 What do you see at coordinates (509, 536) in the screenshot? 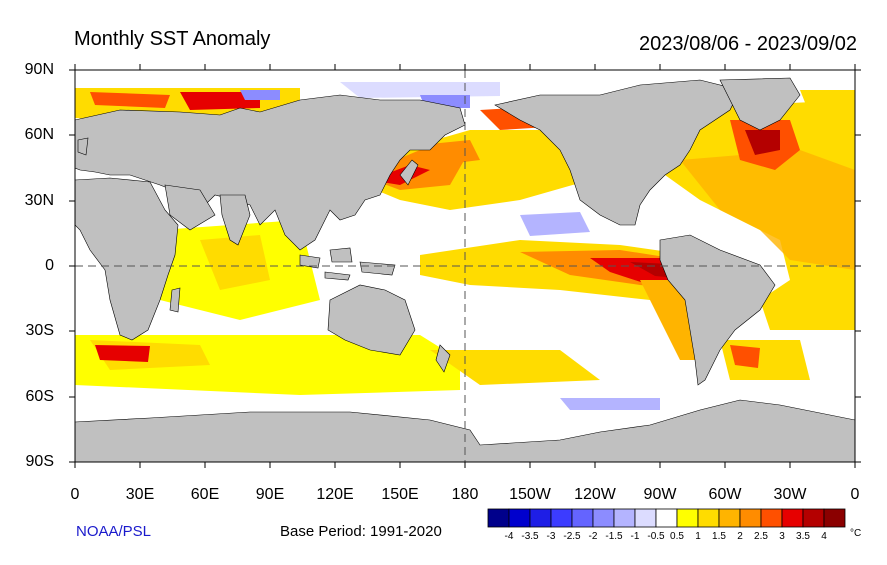
I see `colorbar-tick-label: -4` at bounding box center [509, 536].